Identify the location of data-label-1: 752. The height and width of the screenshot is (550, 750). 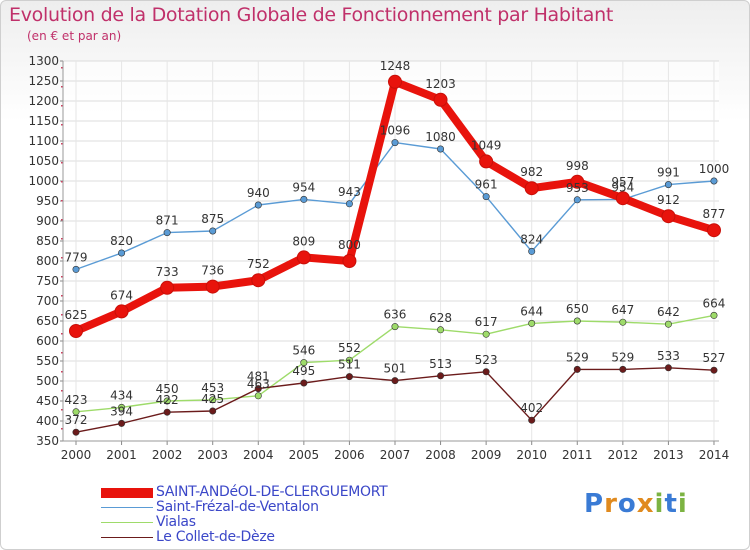
(258, 264).